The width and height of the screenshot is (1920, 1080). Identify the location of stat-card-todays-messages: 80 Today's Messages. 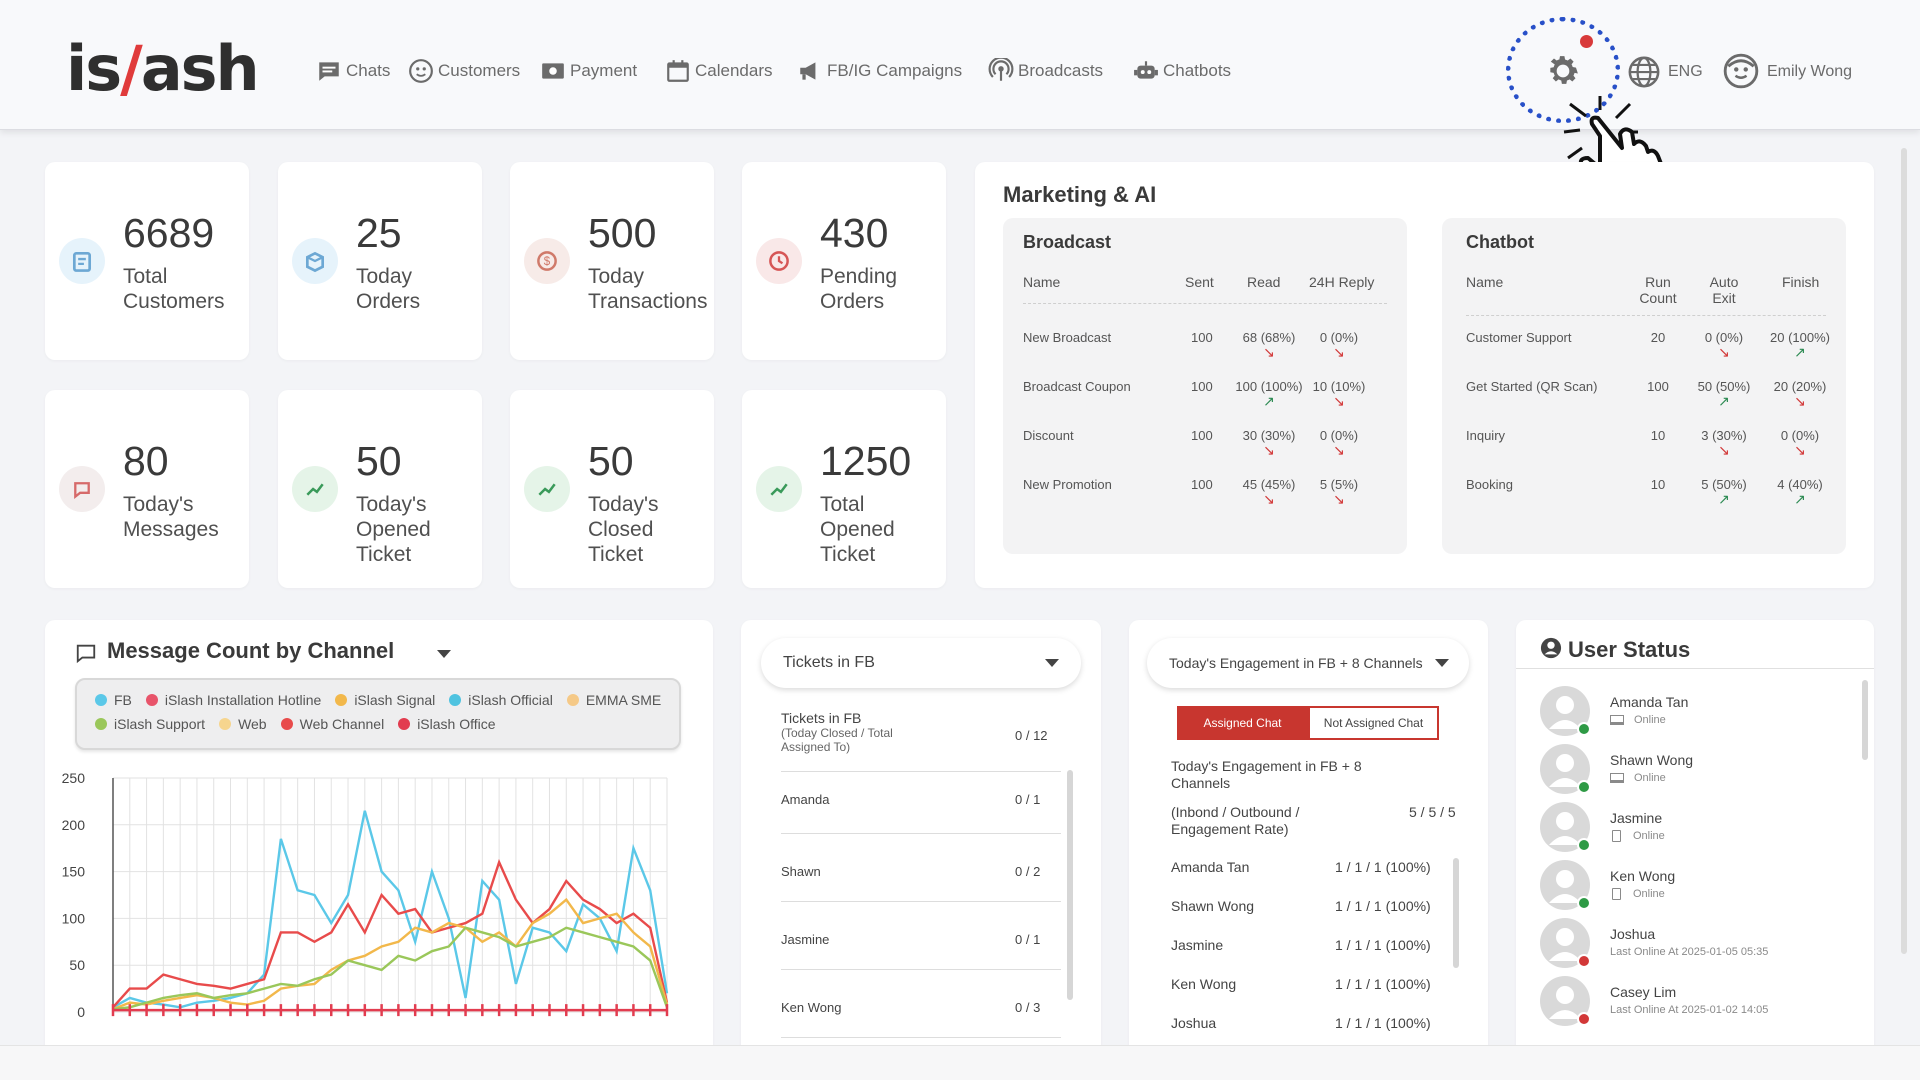
(147, 489).